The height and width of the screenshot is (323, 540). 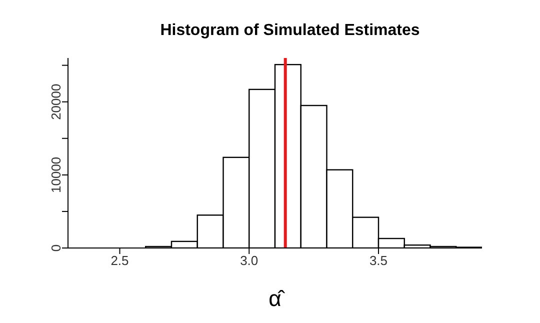 I want to click on x-tick-label: 3.0, so click(x=249, y=260).